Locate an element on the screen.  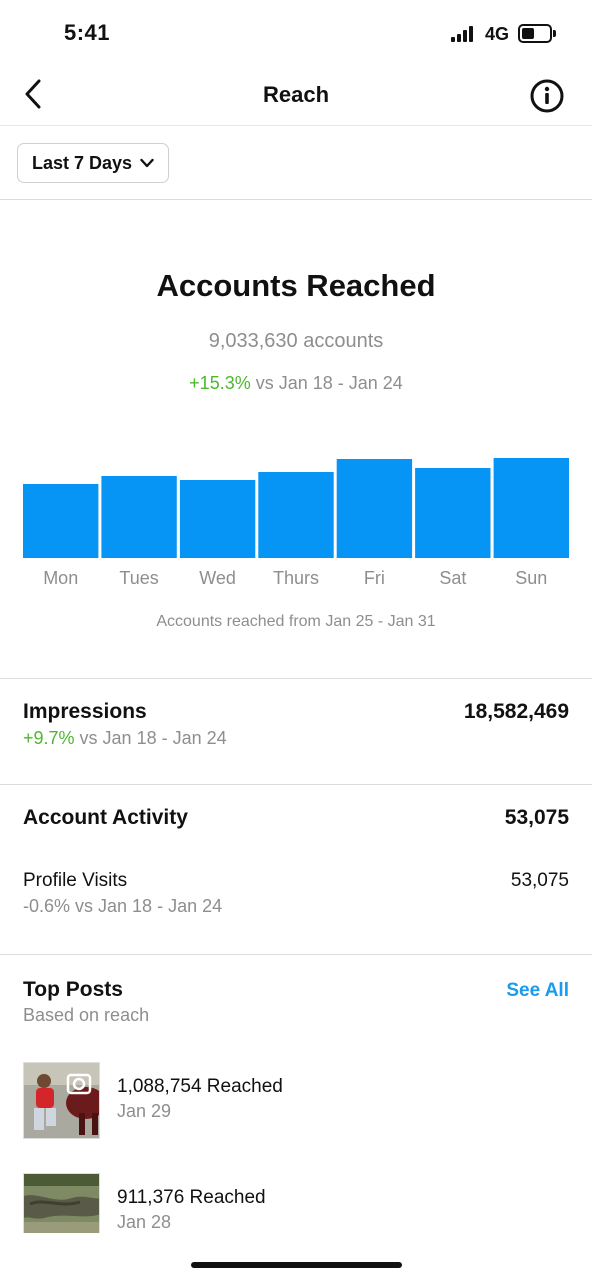
account-activity-value: 53,075 is located at coordinates (536, 817).